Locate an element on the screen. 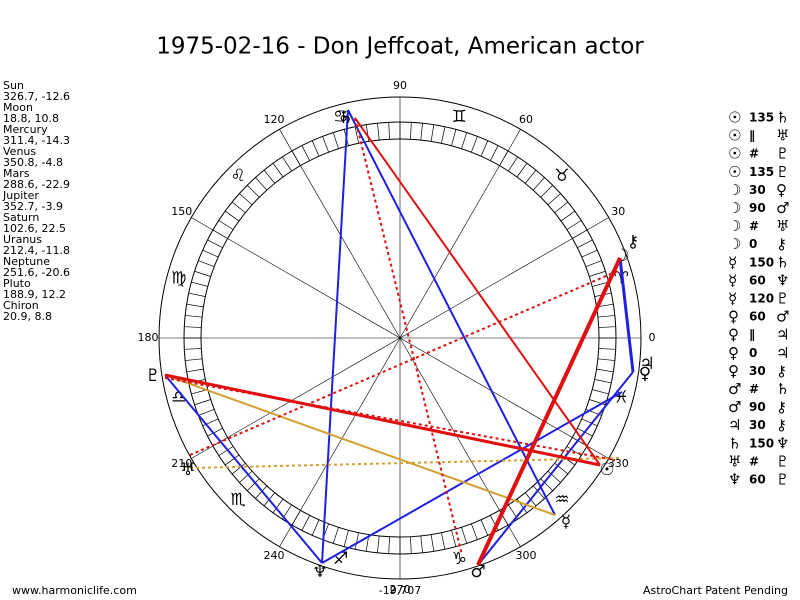 This screenshot has width=800, height=600. planet-position: 188.9, 12.2 is located at coordinates (34, 294).